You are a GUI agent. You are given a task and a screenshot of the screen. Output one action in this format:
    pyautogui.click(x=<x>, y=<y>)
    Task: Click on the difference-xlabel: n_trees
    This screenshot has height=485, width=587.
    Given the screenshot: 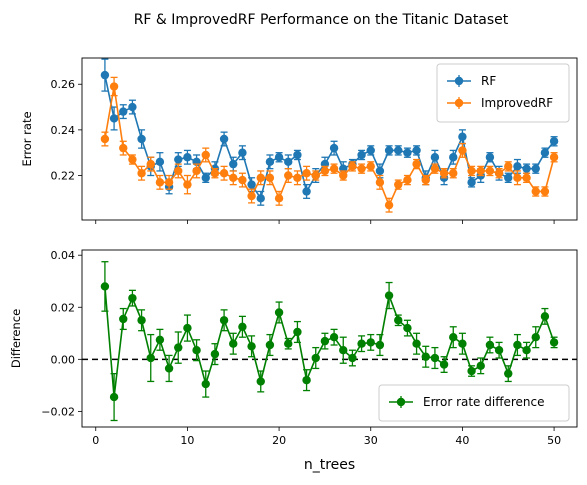 What is the action you would take?
    pyautogui.click(x=329, y=465)
    